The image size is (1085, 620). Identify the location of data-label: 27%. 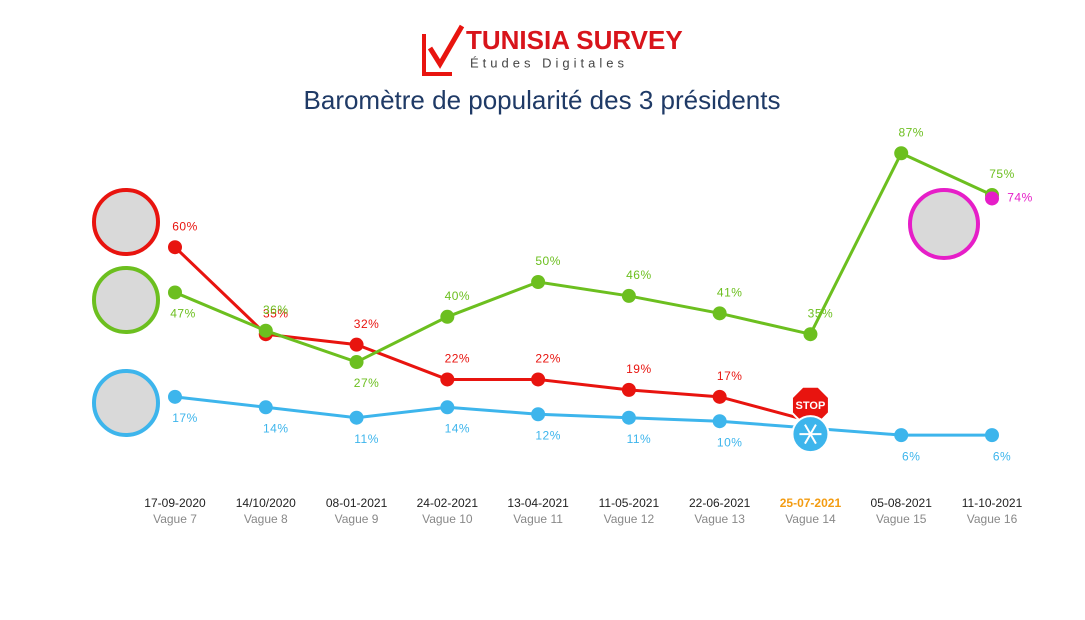
(367, 383).